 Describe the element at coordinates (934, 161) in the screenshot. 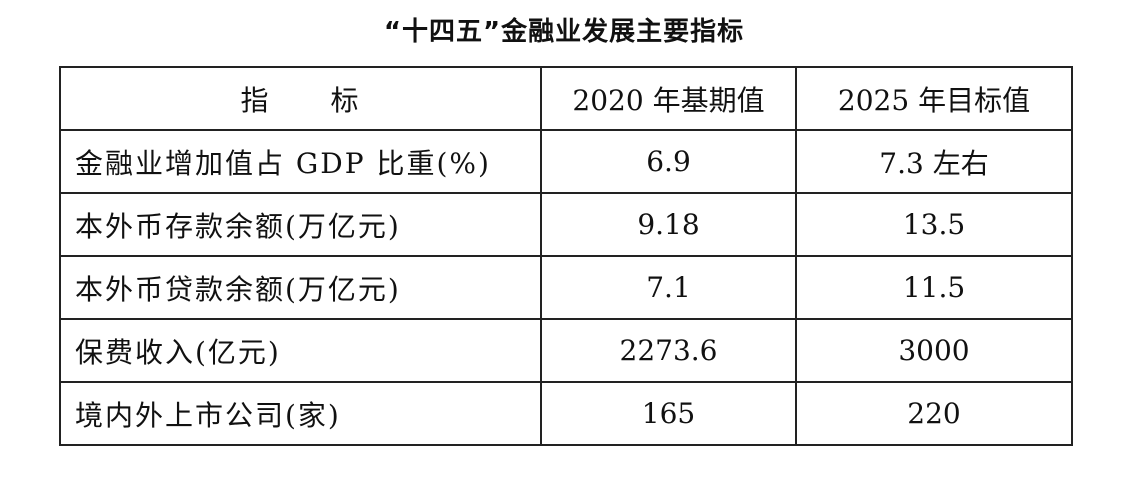

I see `target-value-cell: 7.3 左右` at that location.